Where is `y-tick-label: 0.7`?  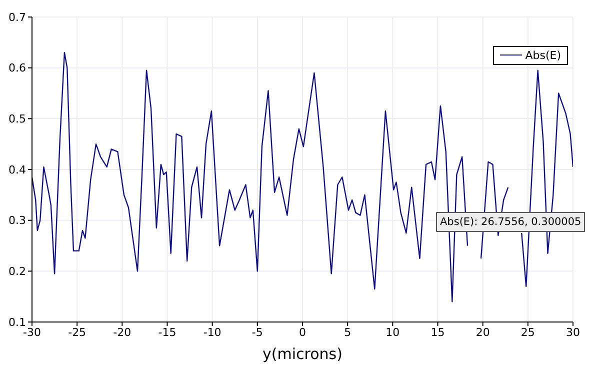
y-tick-label: 0.7 is located at coordinates (17, 17).